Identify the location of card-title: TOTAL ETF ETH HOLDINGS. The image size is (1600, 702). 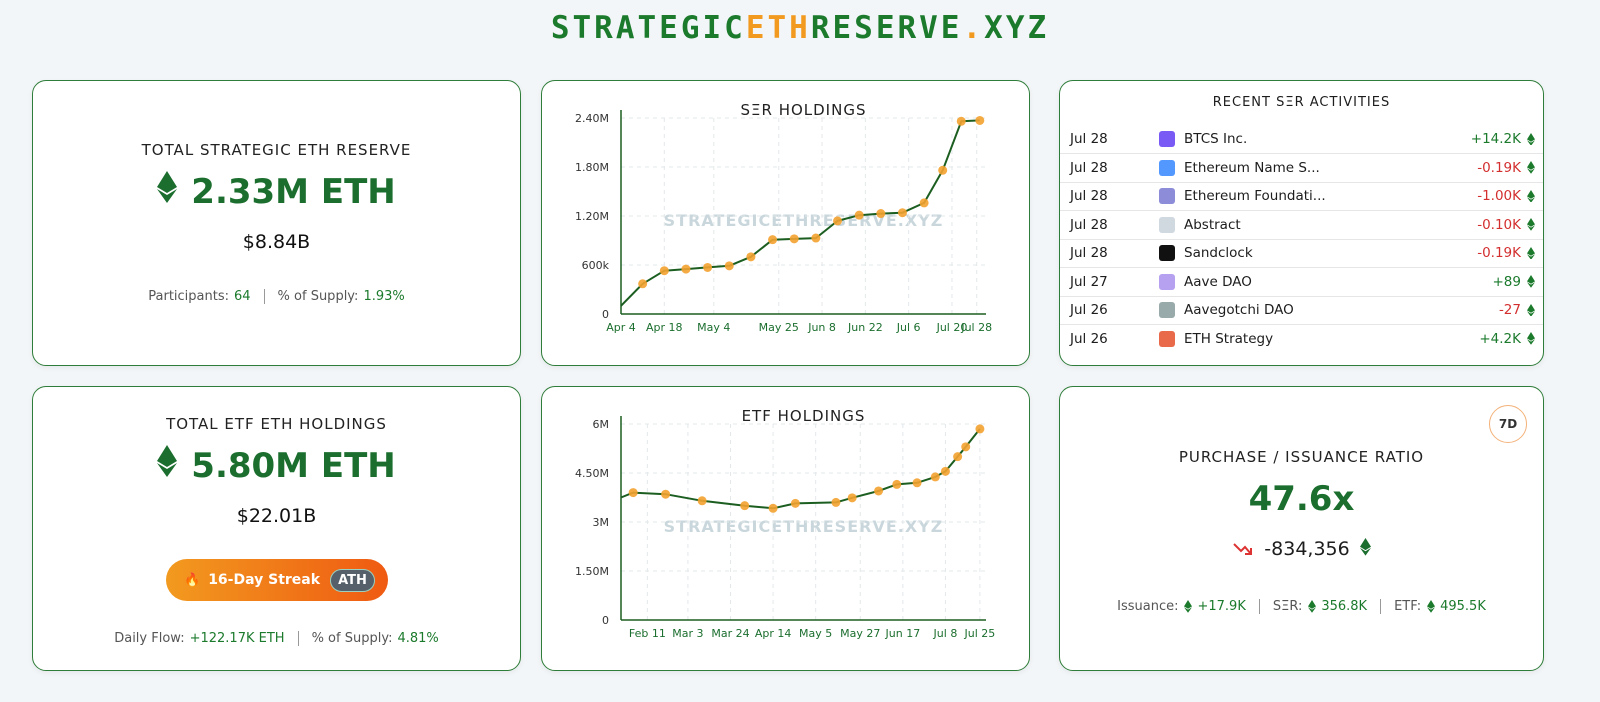
(276, 424).